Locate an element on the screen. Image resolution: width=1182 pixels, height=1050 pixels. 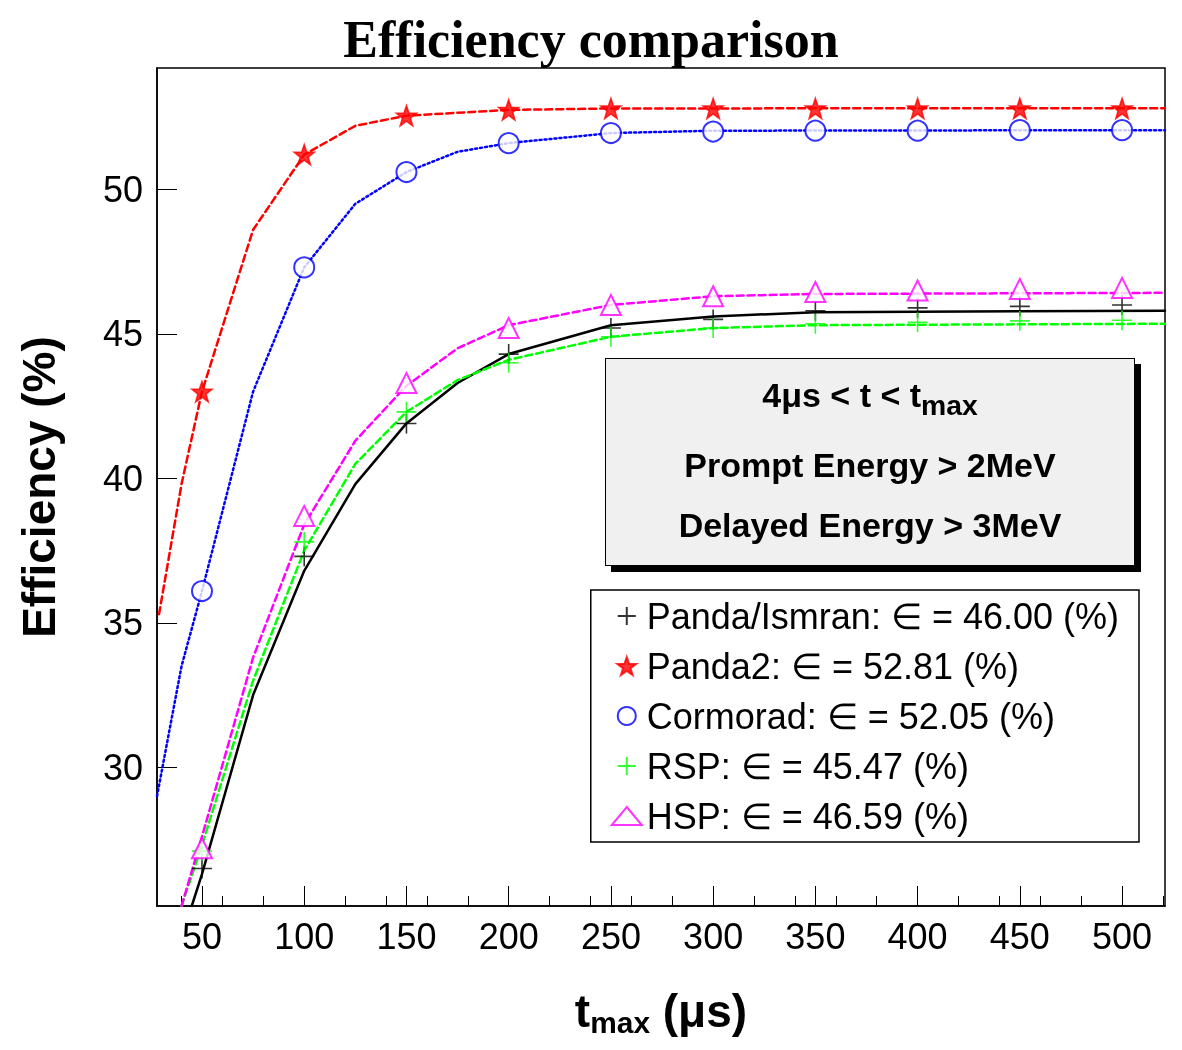
x-tick-label: 450 is located at coordinates (1019, 936).